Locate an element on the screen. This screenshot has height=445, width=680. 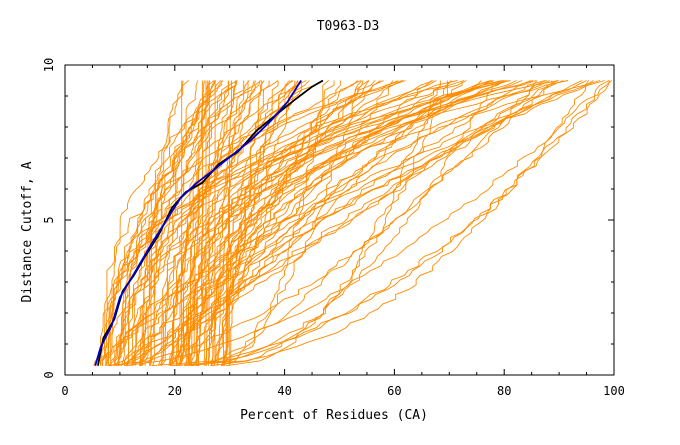
y-tick-label: 0 is located at coordinates (49, 374).